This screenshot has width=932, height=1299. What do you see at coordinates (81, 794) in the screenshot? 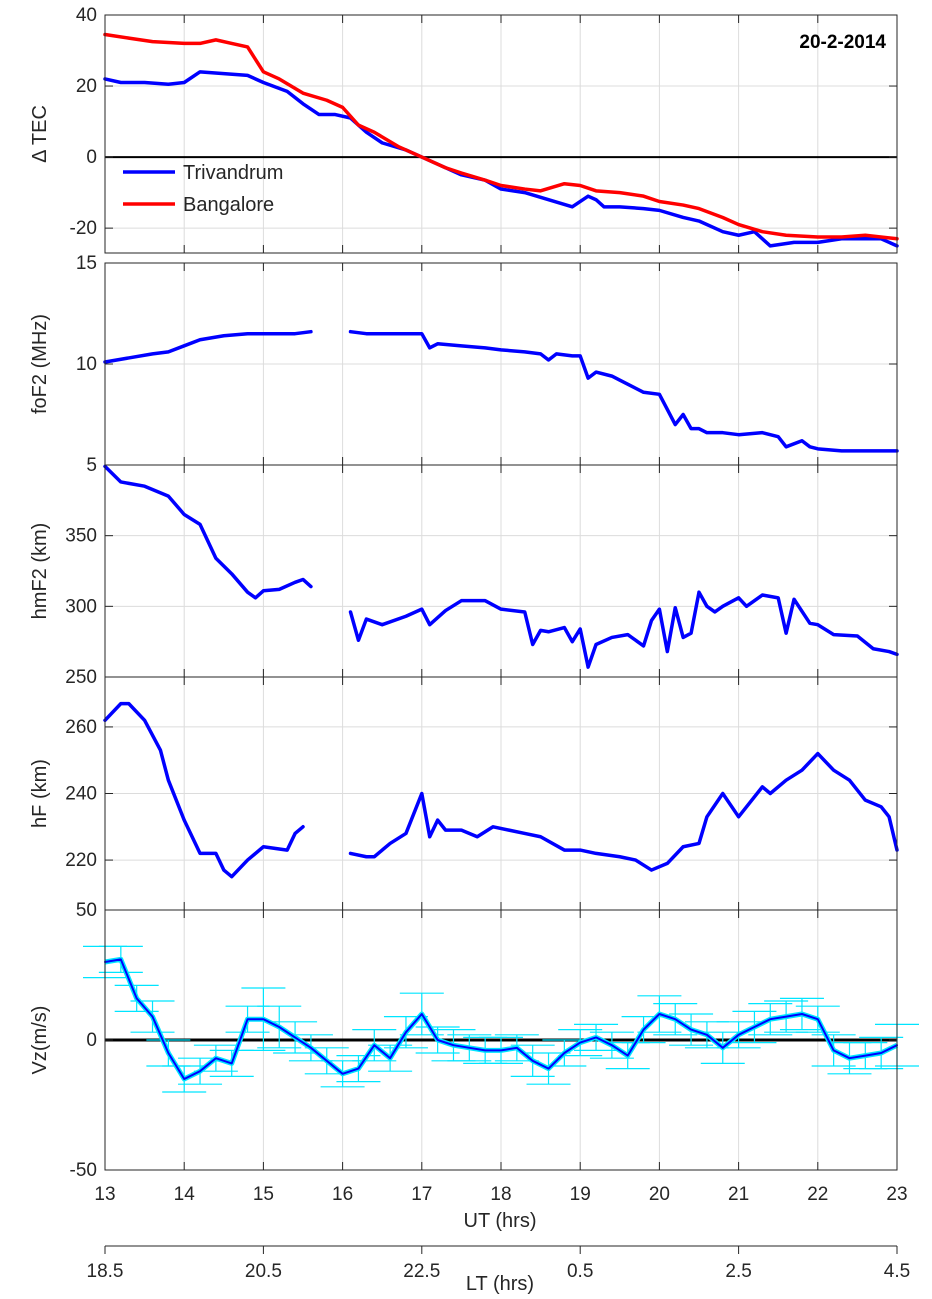
I see `y-tick-label: 240` at bounding box center [81, 794].